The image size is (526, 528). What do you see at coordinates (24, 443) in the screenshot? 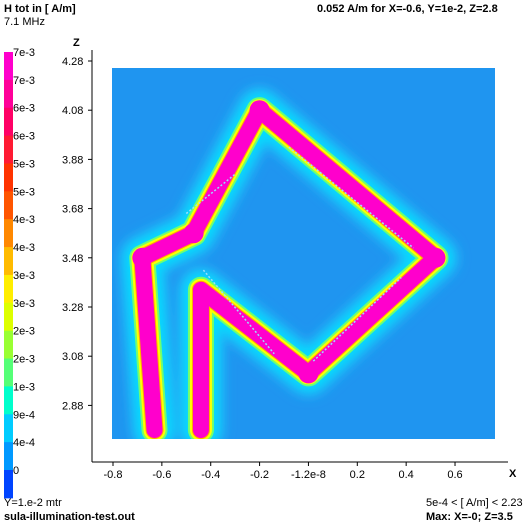
I see `legend-label: 4e-4` at bounding box center [24, 443].